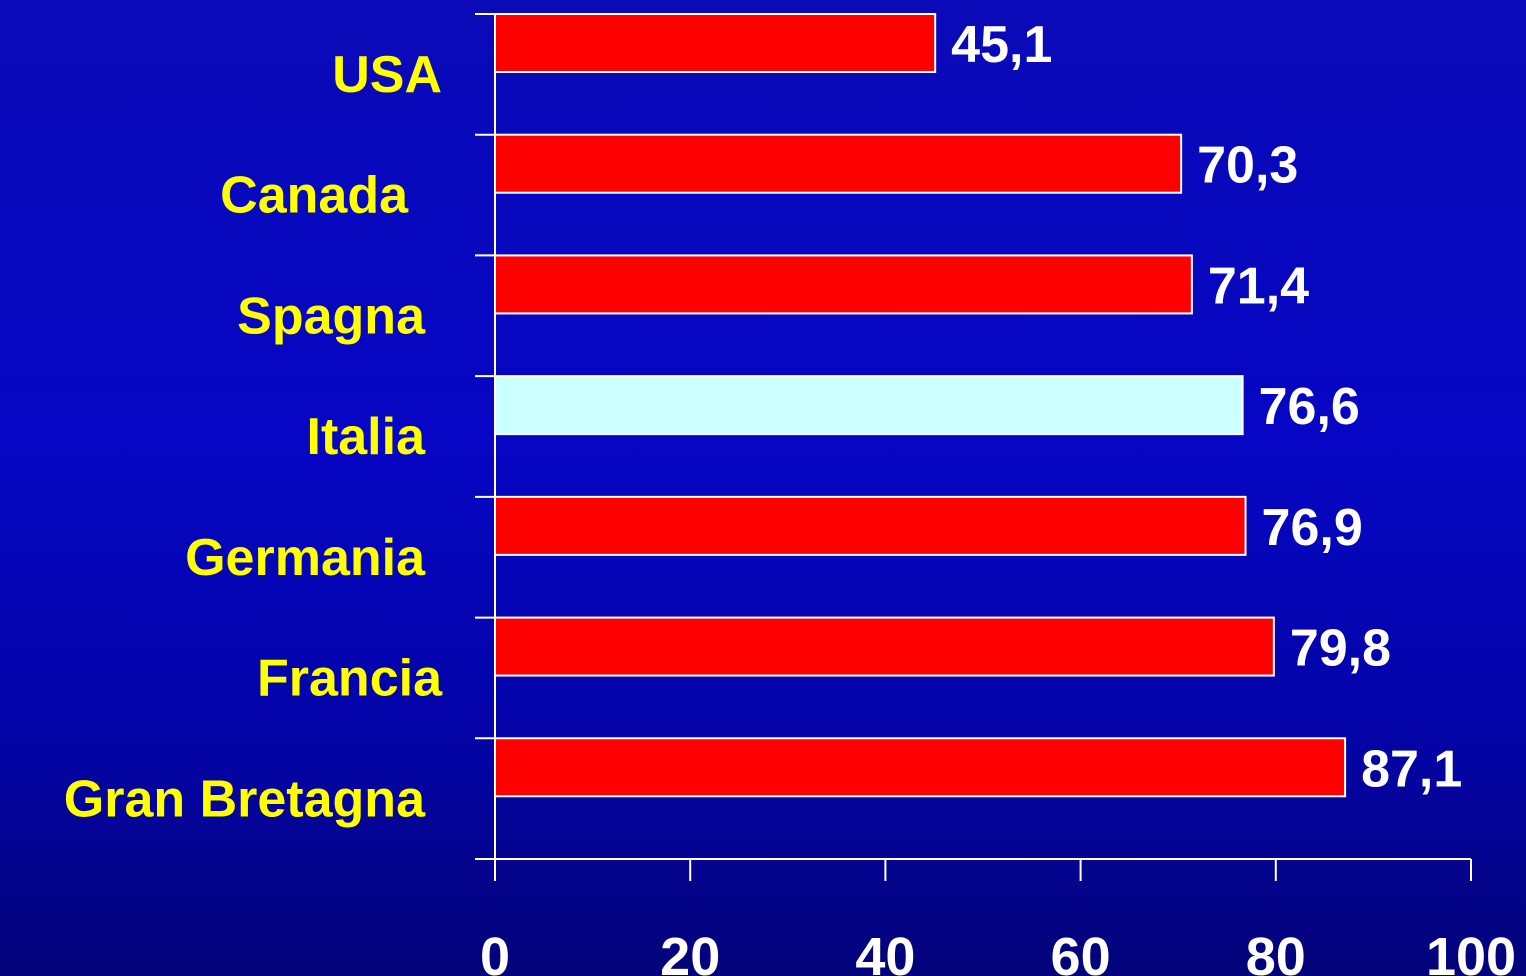 Image resolution: width=1526 pixels, height=976 pixels. What do you see at coordinates (1081, 951) in the screenshot?
I see `x-tick-label: 60` at bounding box center [1081, 951].